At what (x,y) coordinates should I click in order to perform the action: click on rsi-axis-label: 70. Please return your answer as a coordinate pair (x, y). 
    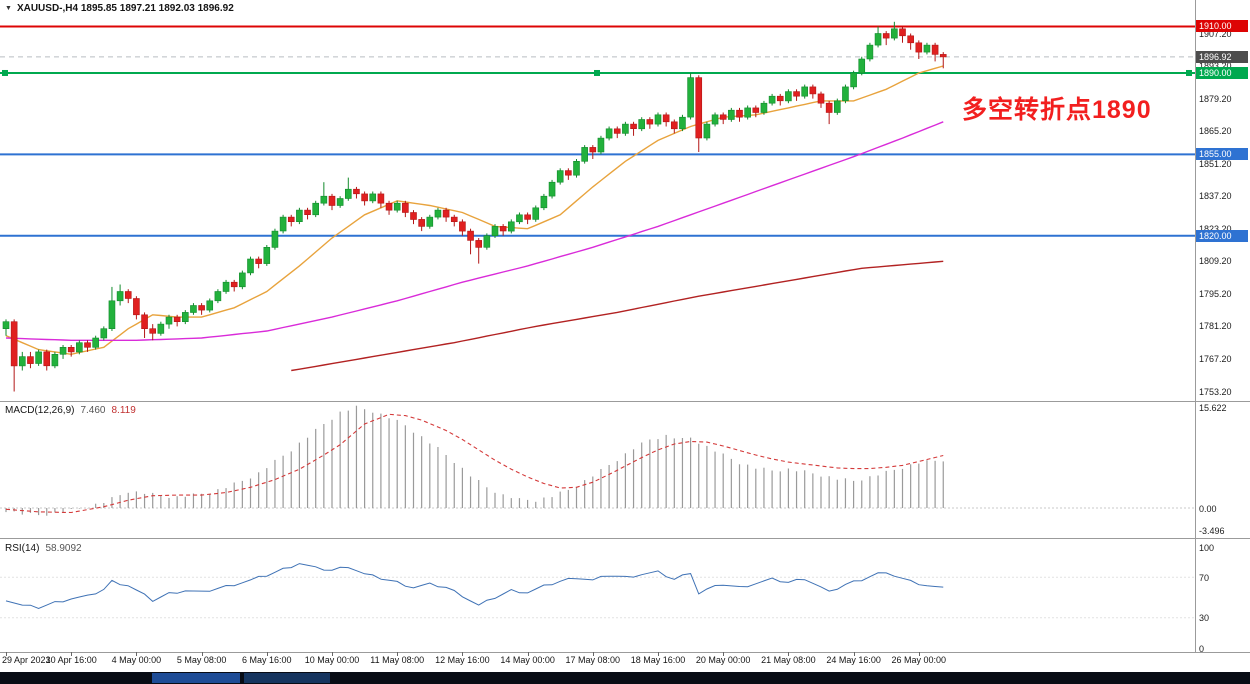
    Looking at the image, I should click on (1204, 577).